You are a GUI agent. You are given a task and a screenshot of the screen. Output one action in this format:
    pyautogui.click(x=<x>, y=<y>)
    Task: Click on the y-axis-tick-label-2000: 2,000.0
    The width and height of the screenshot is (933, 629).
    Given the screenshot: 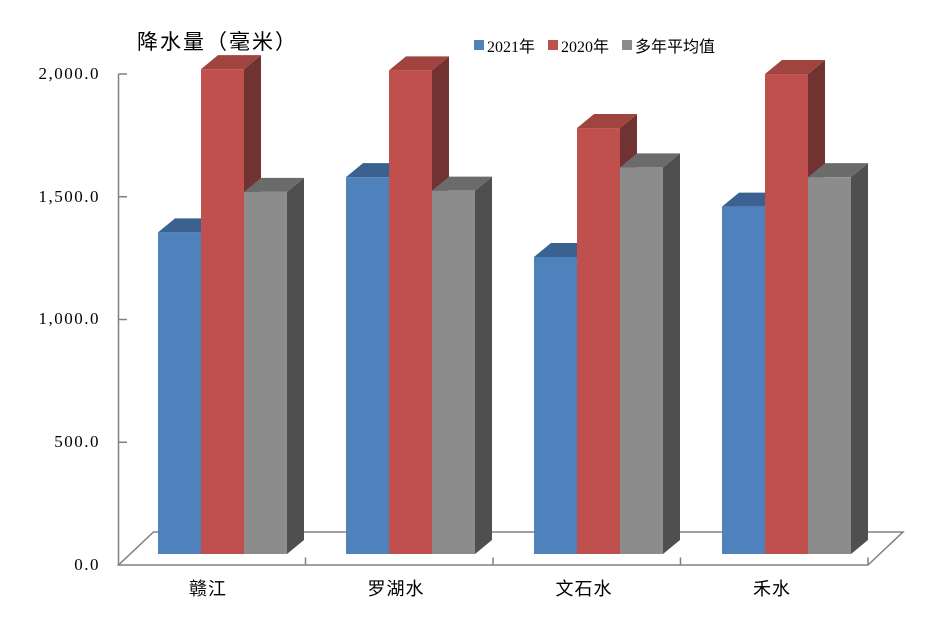 What is the action you would take?
    pyautogui.click(x=69, y=73)
    